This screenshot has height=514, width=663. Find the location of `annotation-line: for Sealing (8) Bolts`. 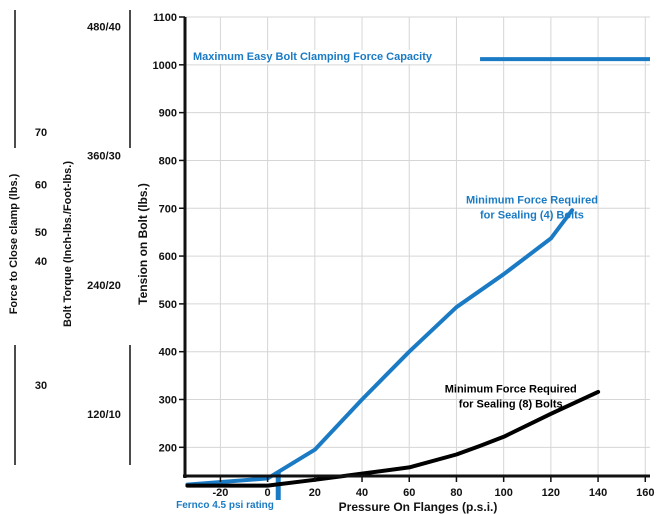

annotation-line: for Sealing (8) Bolts is located at coordinates (511, 404).